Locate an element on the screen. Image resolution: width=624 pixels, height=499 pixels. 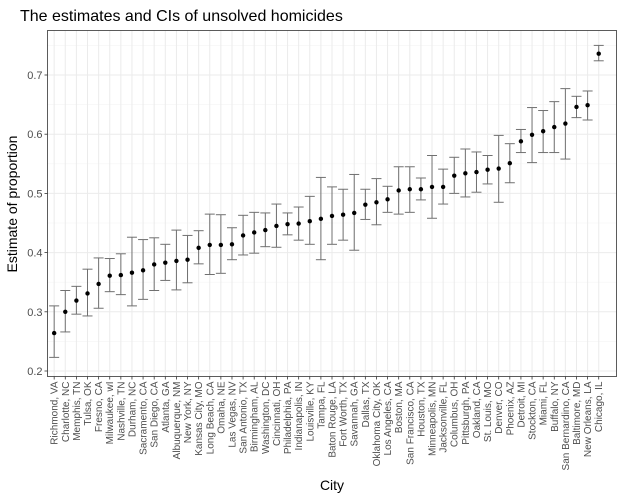
x-axis-title: City is located at coordinates (332, 485).